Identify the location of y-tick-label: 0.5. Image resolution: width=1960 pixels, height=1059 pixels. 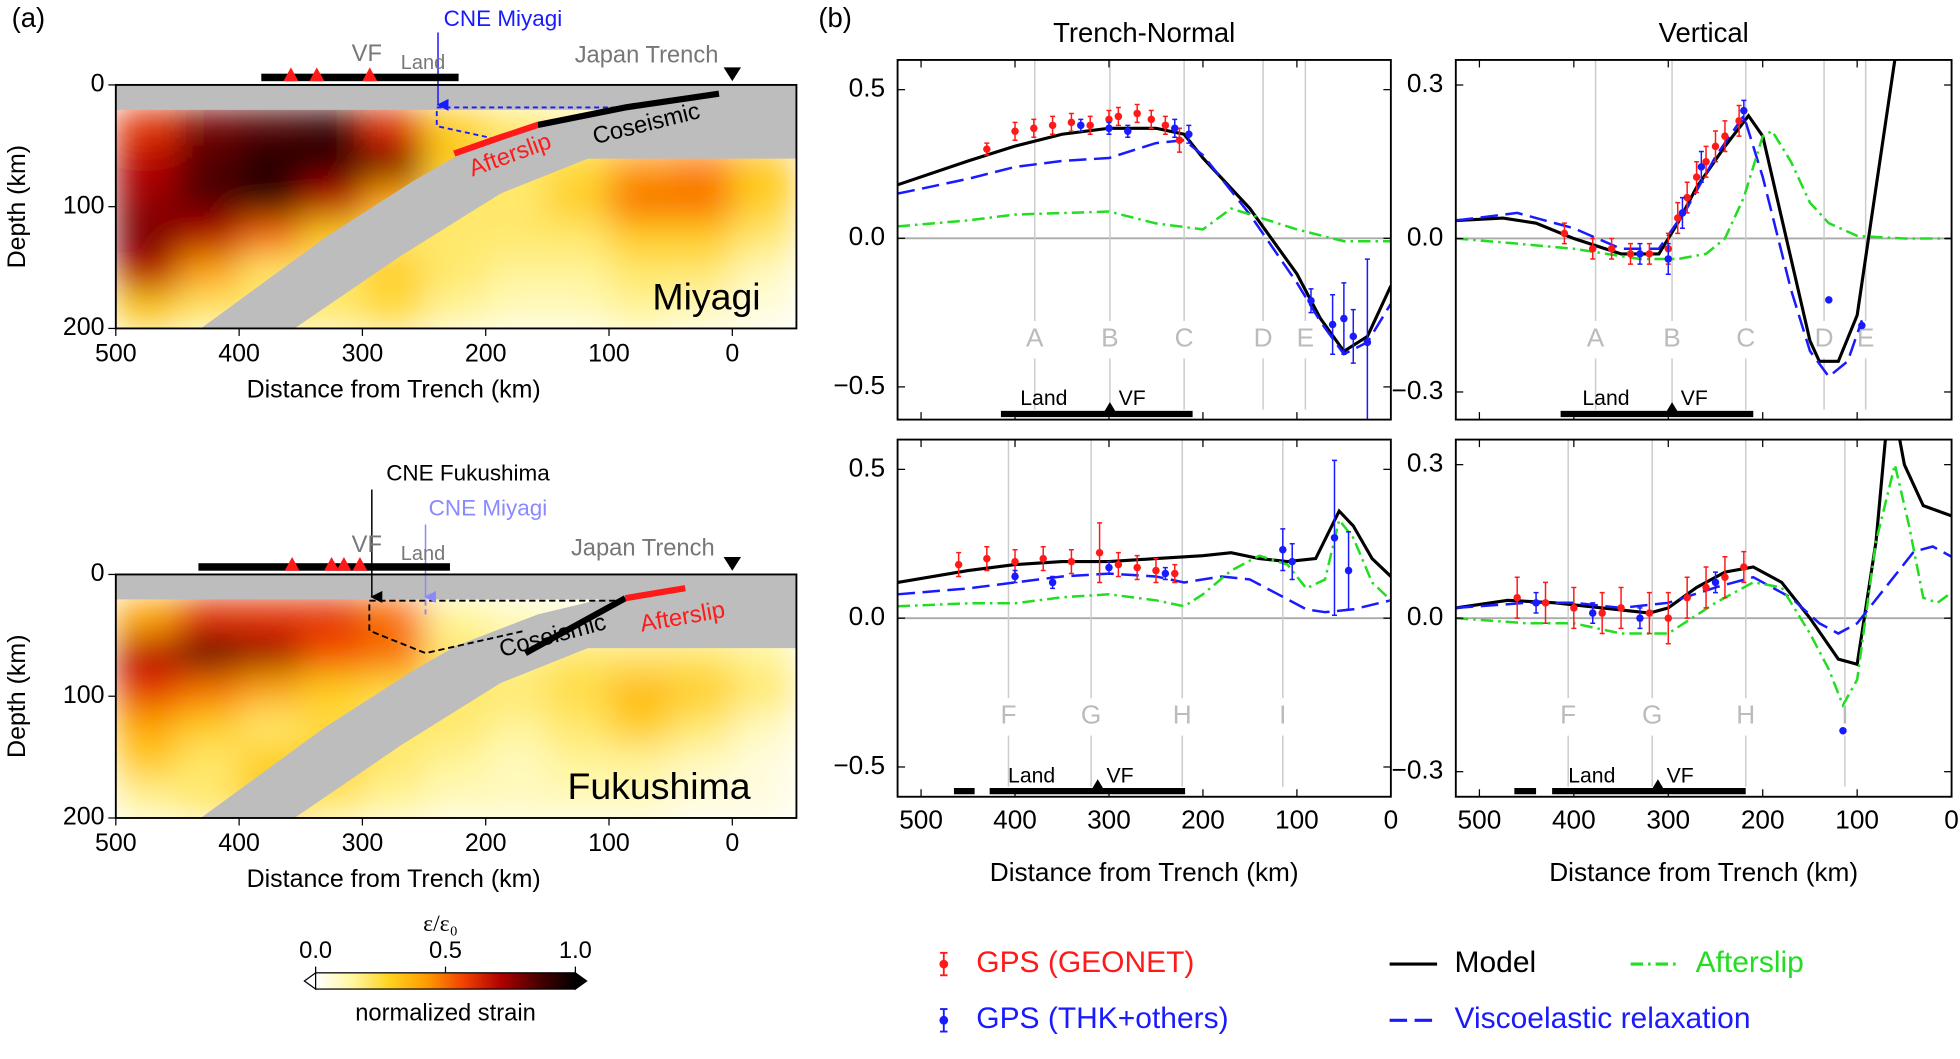
(867, 88).